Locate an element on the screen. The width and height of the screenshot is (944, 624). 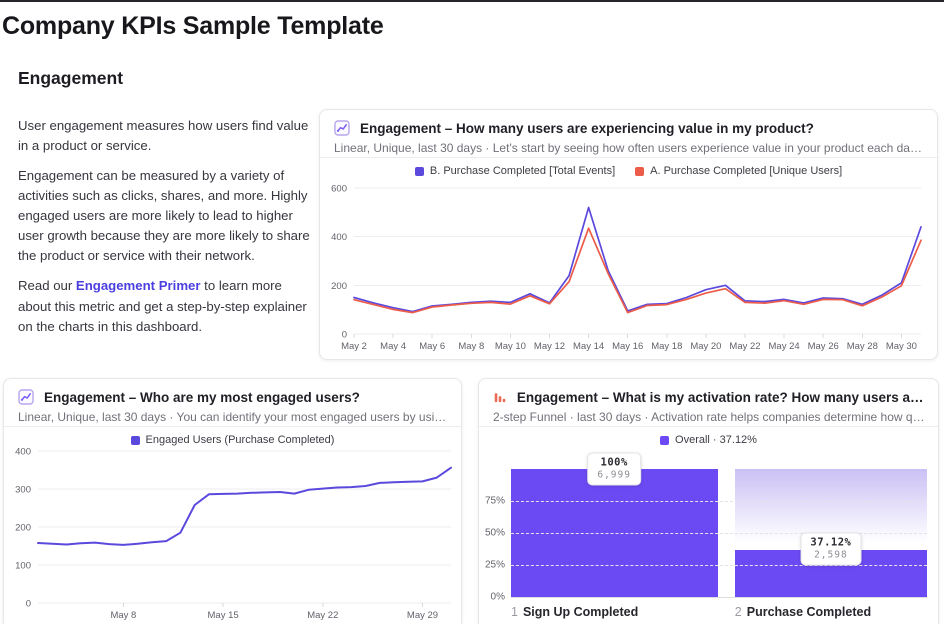
tooltip-percent: 100% is located at coordinates (614, 462).